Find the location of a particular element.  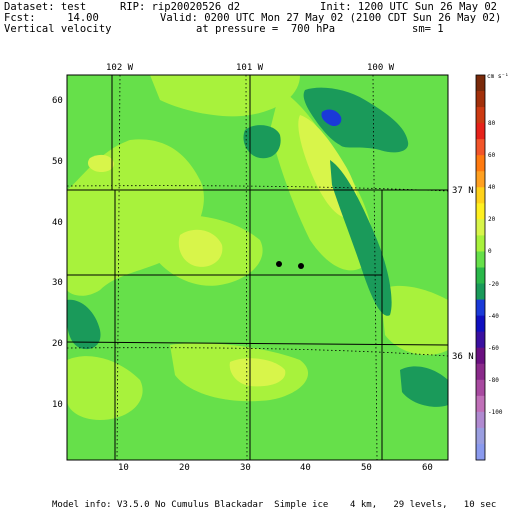

lon-label-102w: 102 W is located at coordinates (120, 68).